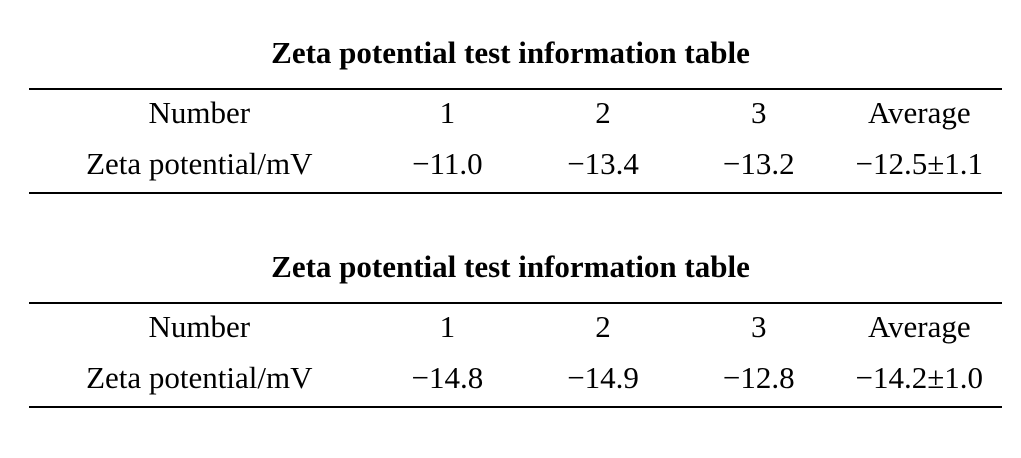  Describe the element at coordinates (758, 377) in the screenshot. I see `data-cell-sample-3: −12.8` at that location.